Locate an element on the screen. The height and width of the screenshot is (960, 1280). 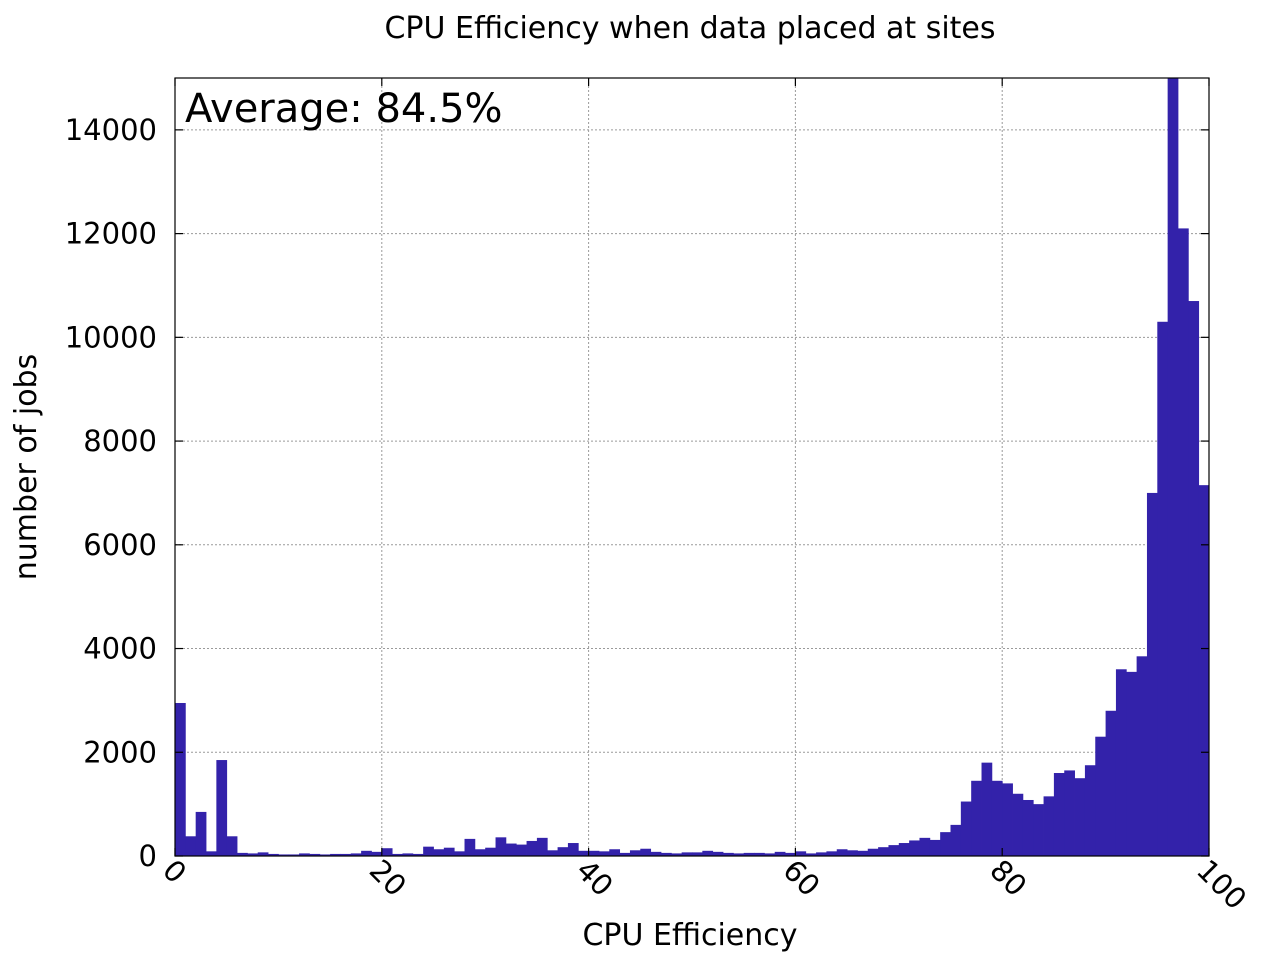
y-tick-label: 14000 is located at coordinates (111, 130).